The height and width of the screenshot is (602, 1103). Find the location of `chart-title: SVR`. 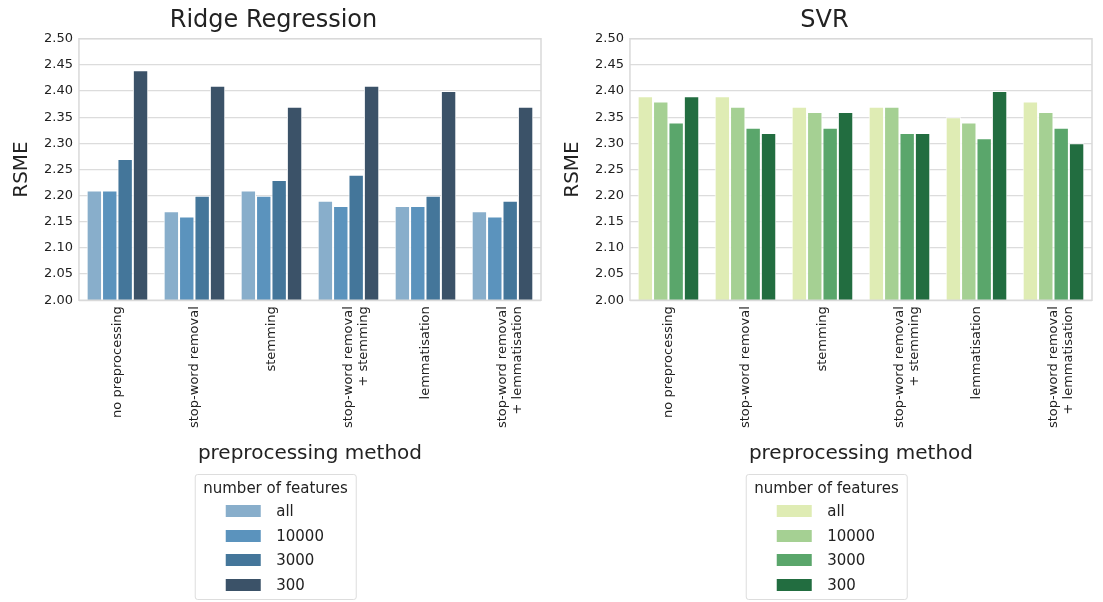

chart-title: SVR is located at coordinates (824, 18).